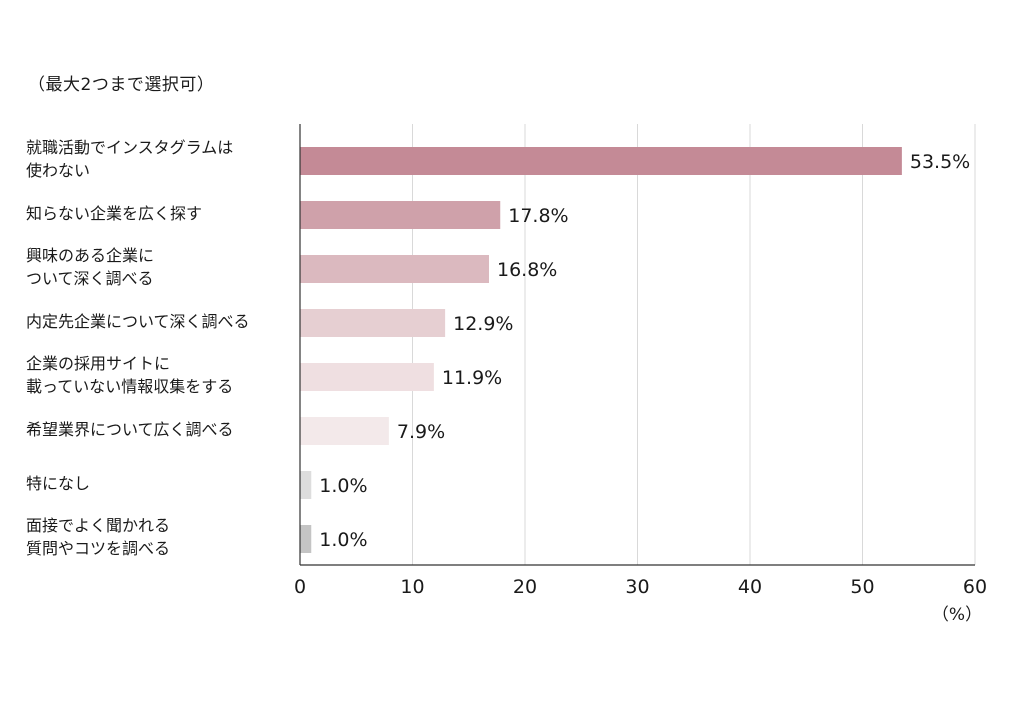  Describe the element at coordinates (90, 267) in the screenshot. I see `category-label: 興味のある企業に ついて深く調べる` at that location.